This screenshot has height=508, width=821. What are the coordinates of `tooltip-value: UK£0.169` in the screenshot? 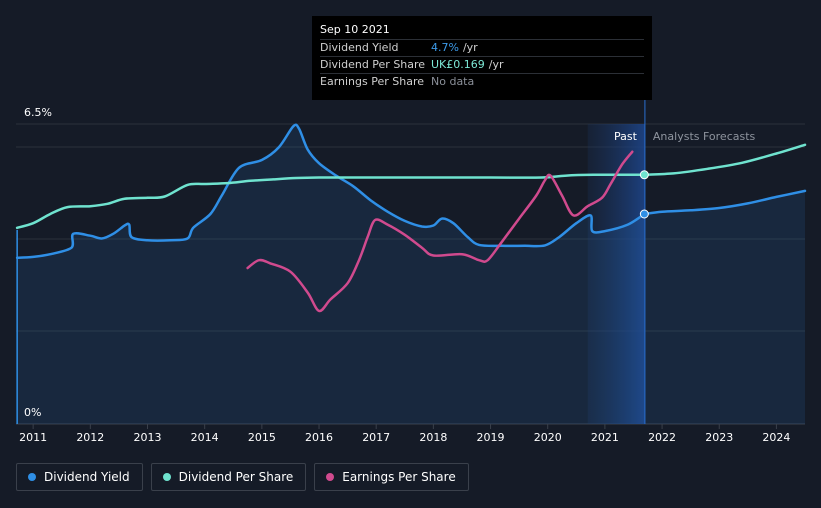 It's located at (458, 64).